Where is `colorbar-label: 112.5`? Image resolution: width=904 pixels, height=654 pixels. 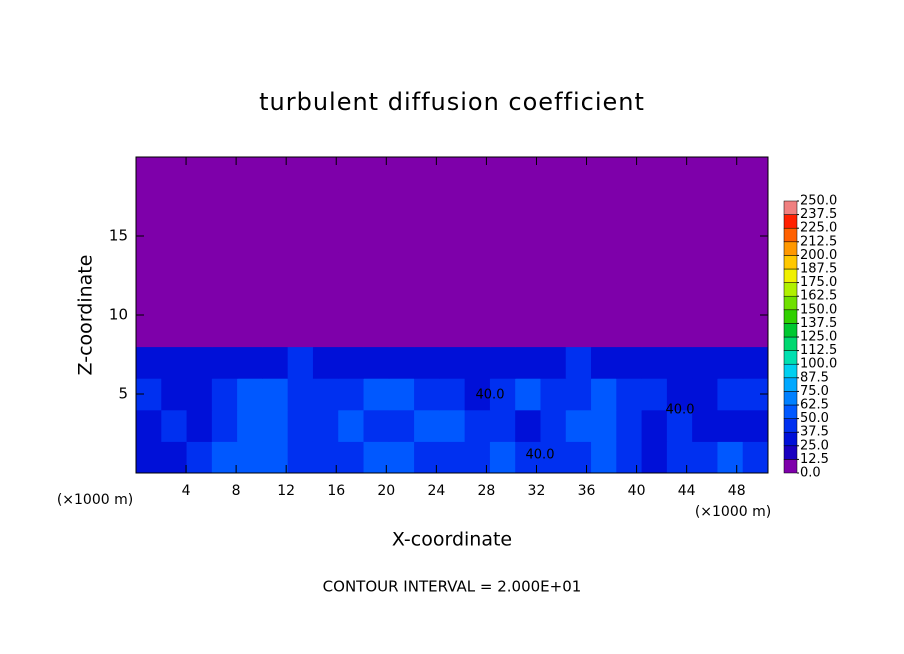 colorbar-label: 112.5 is located at coordinates (818, 350).